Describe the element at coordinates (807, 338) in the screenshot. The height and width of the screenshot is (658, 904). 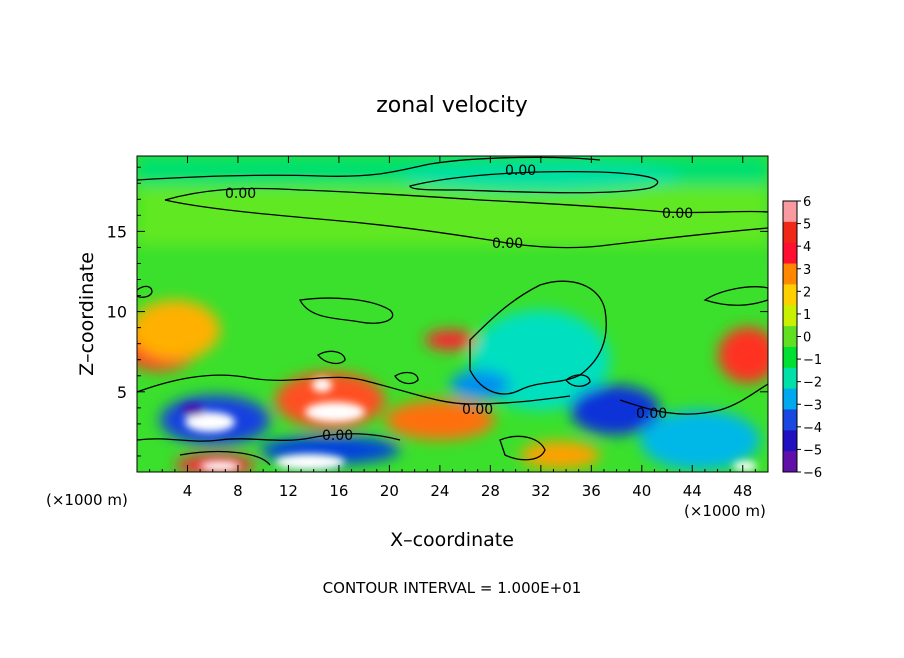
I see `colorbar-tick-label: 0` at that location.